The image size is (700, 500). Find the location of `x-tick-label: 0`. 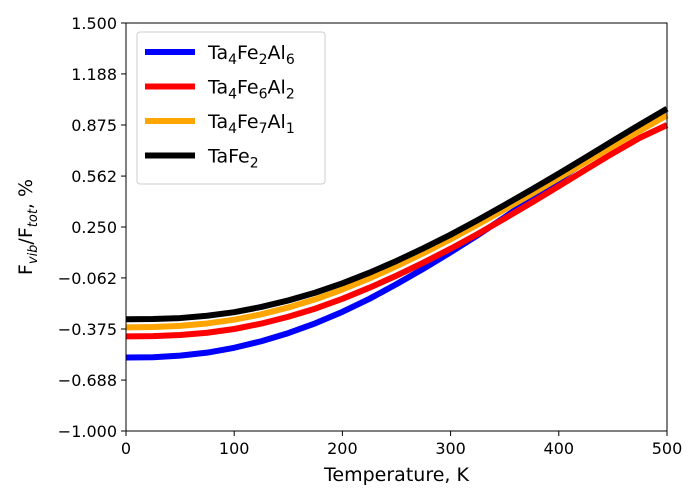

x-tick-label: 0 is located at coordinates (126, 448).